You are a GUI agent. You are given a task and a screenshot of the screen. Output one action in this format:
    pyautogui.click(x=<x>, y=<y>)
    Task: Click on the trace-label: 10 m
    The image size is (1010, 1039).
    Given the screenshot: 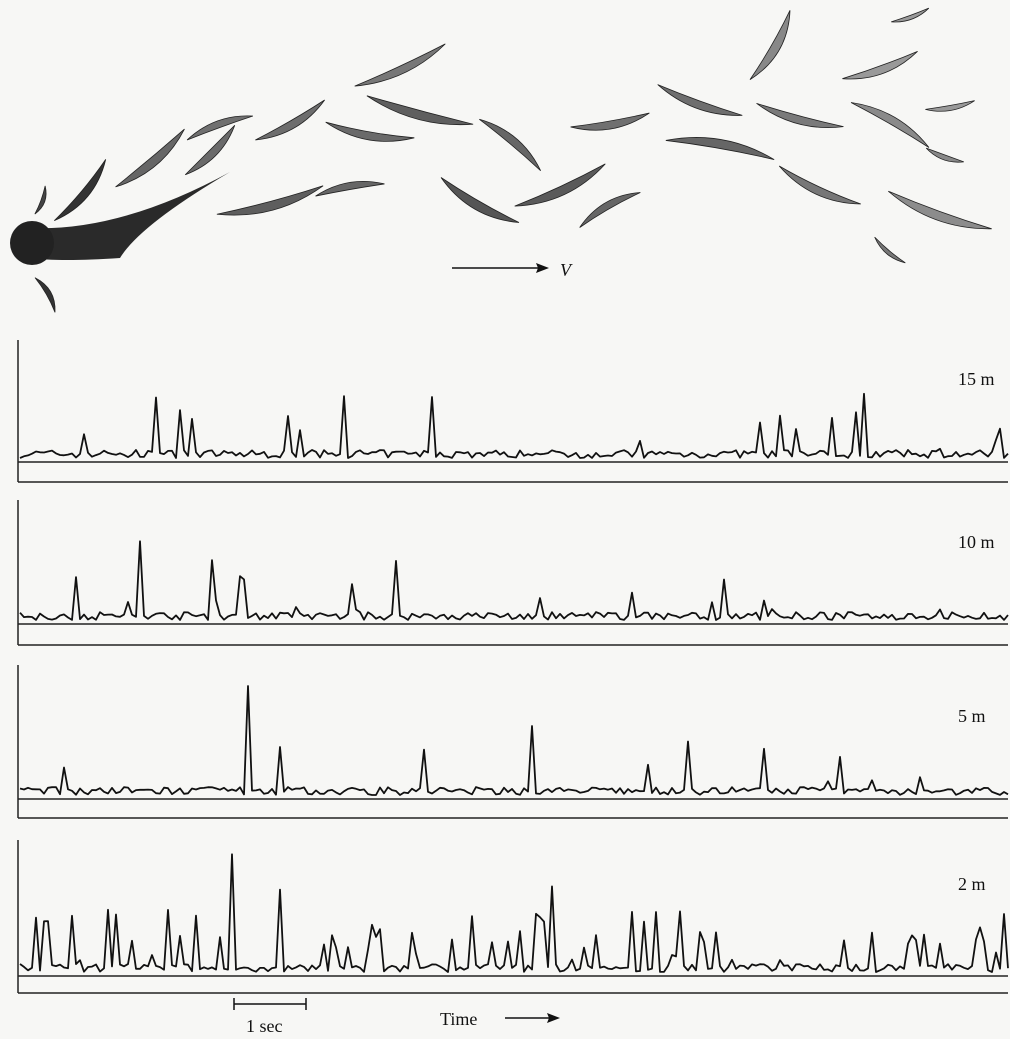 What is the action you would take?
    pyautogui.click(x=976, y=542)
    